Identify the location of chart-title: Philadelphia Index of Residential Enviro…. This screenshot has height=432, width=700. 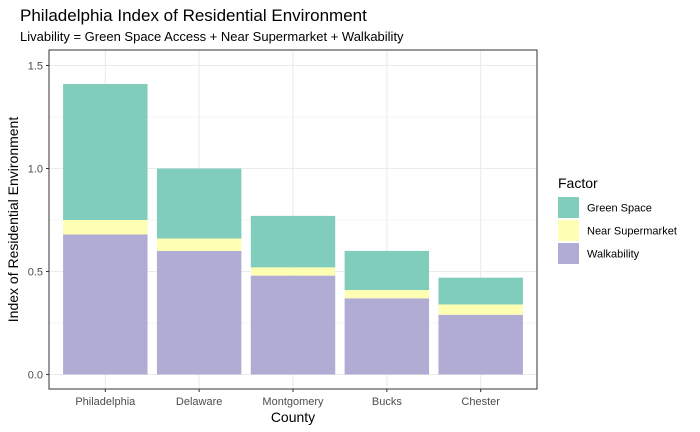
(193, 15).